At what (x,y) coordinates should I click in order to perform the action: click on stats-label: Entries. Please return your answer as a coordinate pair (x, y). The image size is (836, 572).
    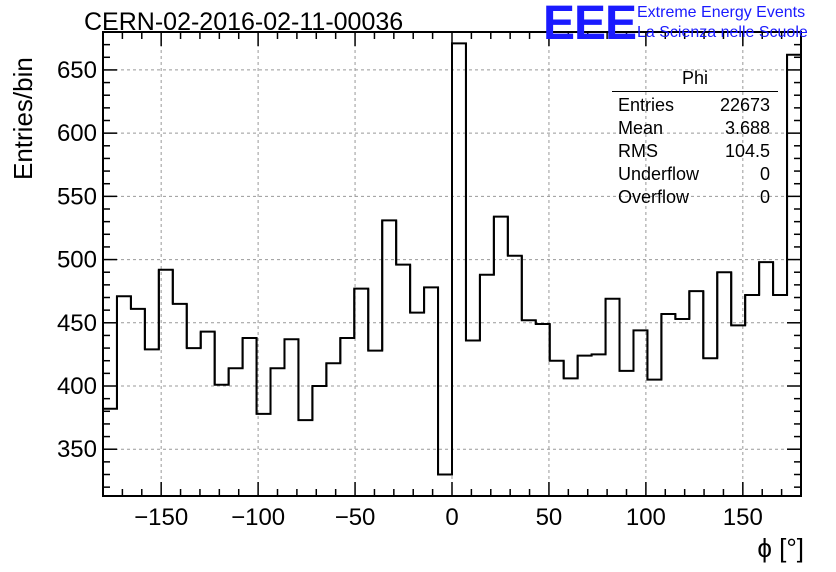
    Looking at the image, I should click on (646, 105).